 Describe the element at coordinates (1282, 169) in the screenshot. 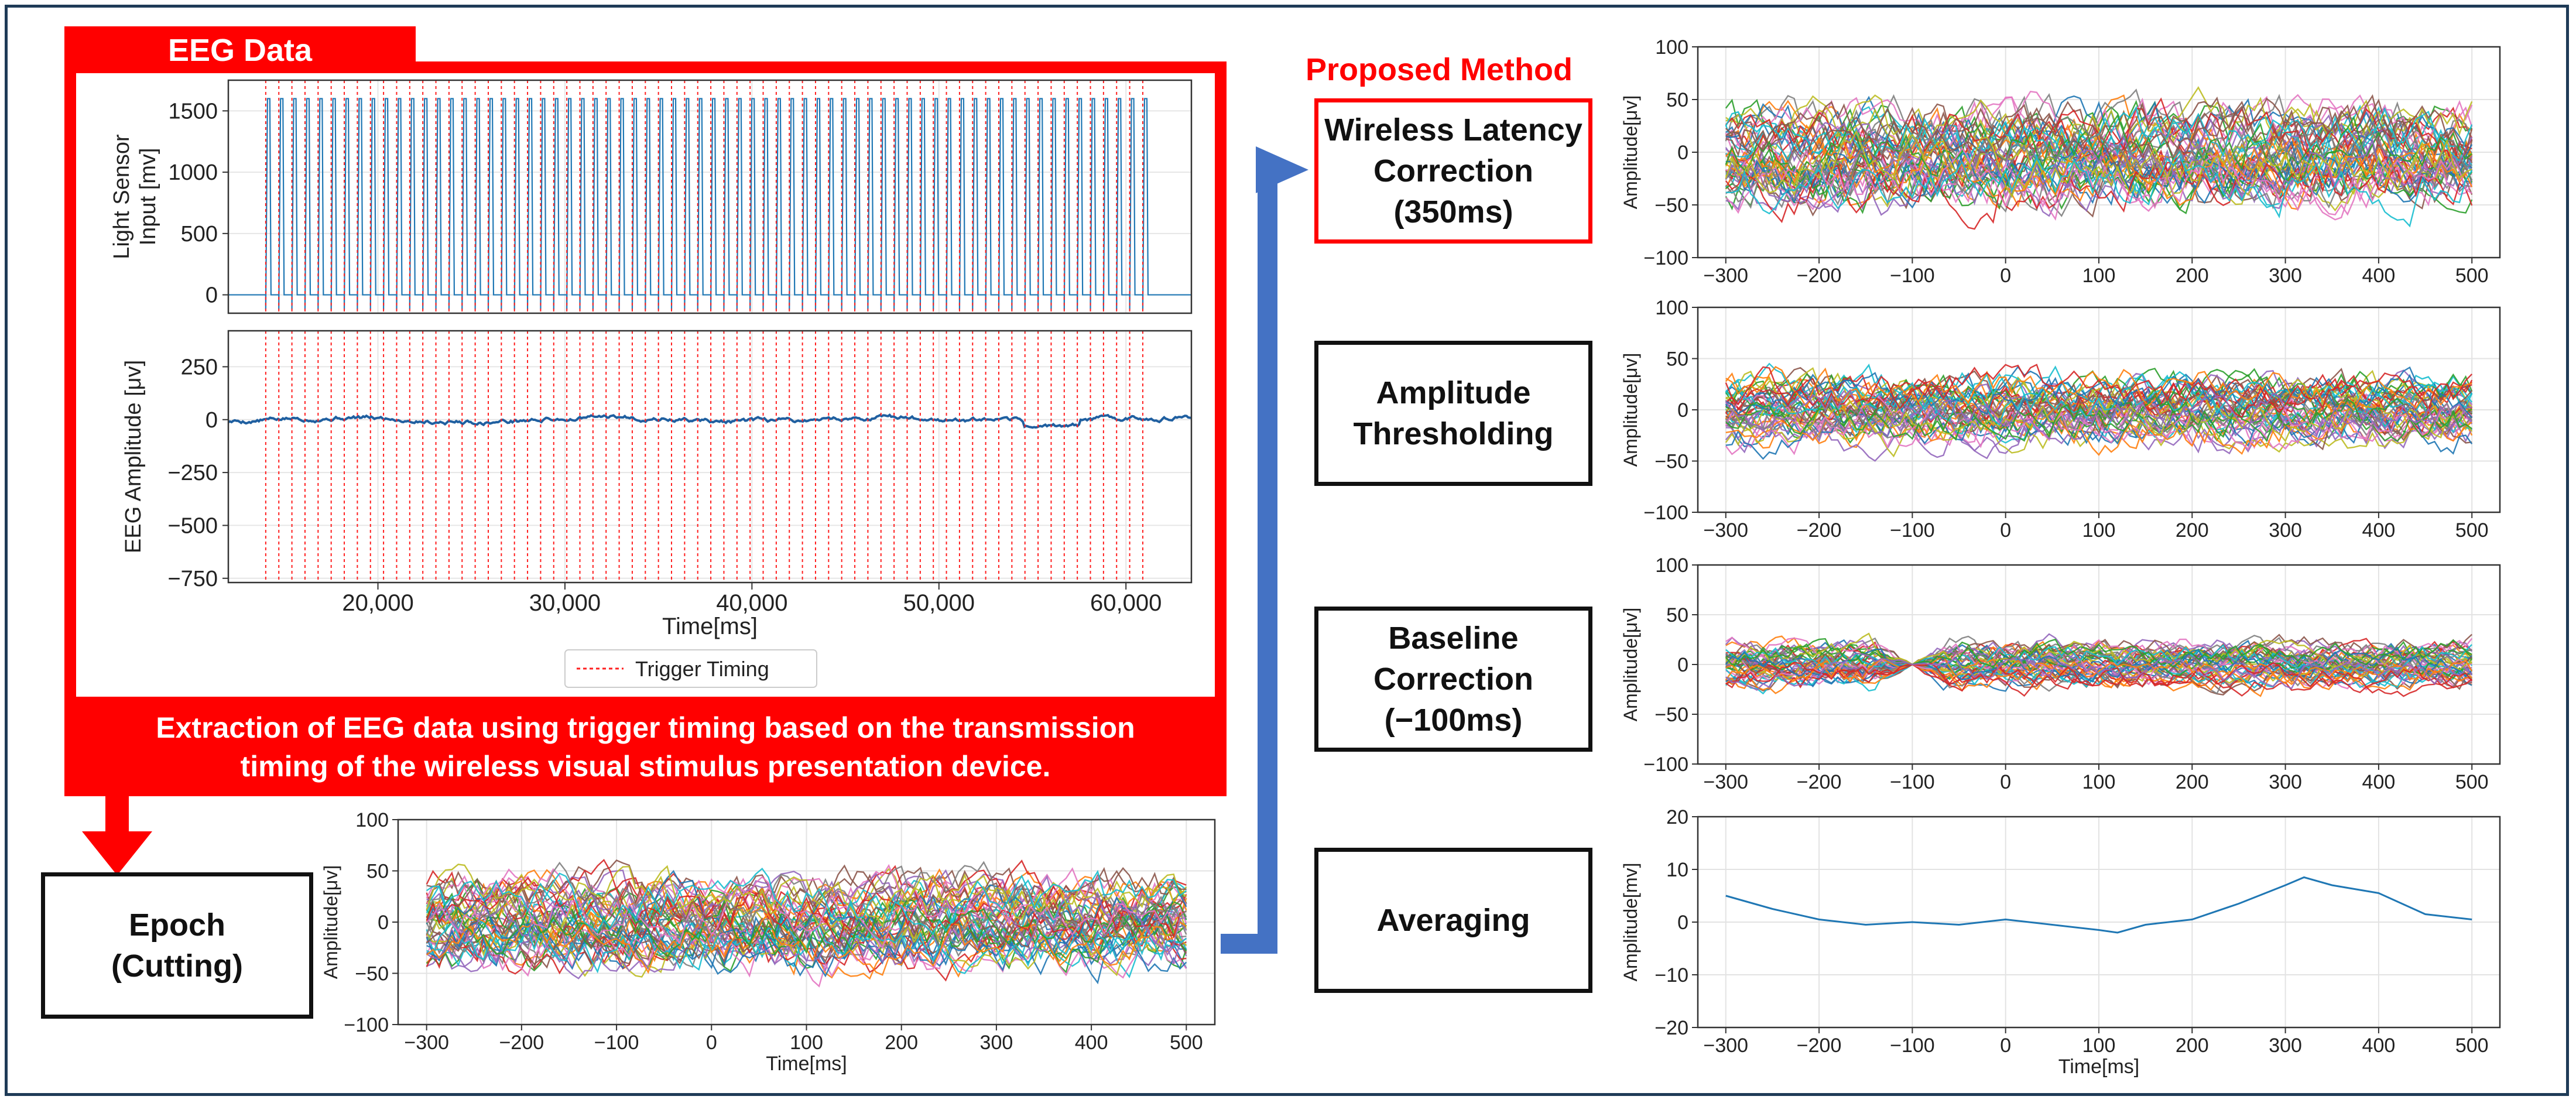

I see `blue-arrow-head` at that location.